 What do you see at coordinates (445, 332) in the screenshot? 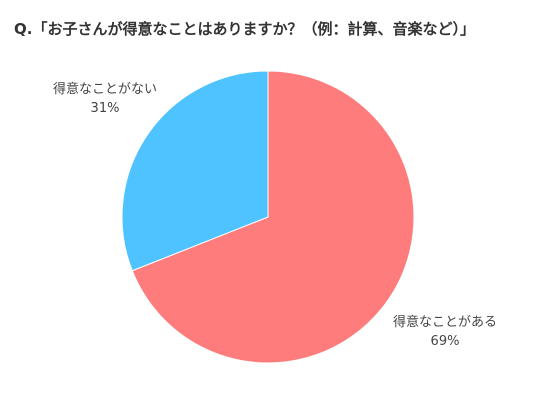
I see `slice-label-yes: 得意なことがある 69%` at bounding box center [445, 332].